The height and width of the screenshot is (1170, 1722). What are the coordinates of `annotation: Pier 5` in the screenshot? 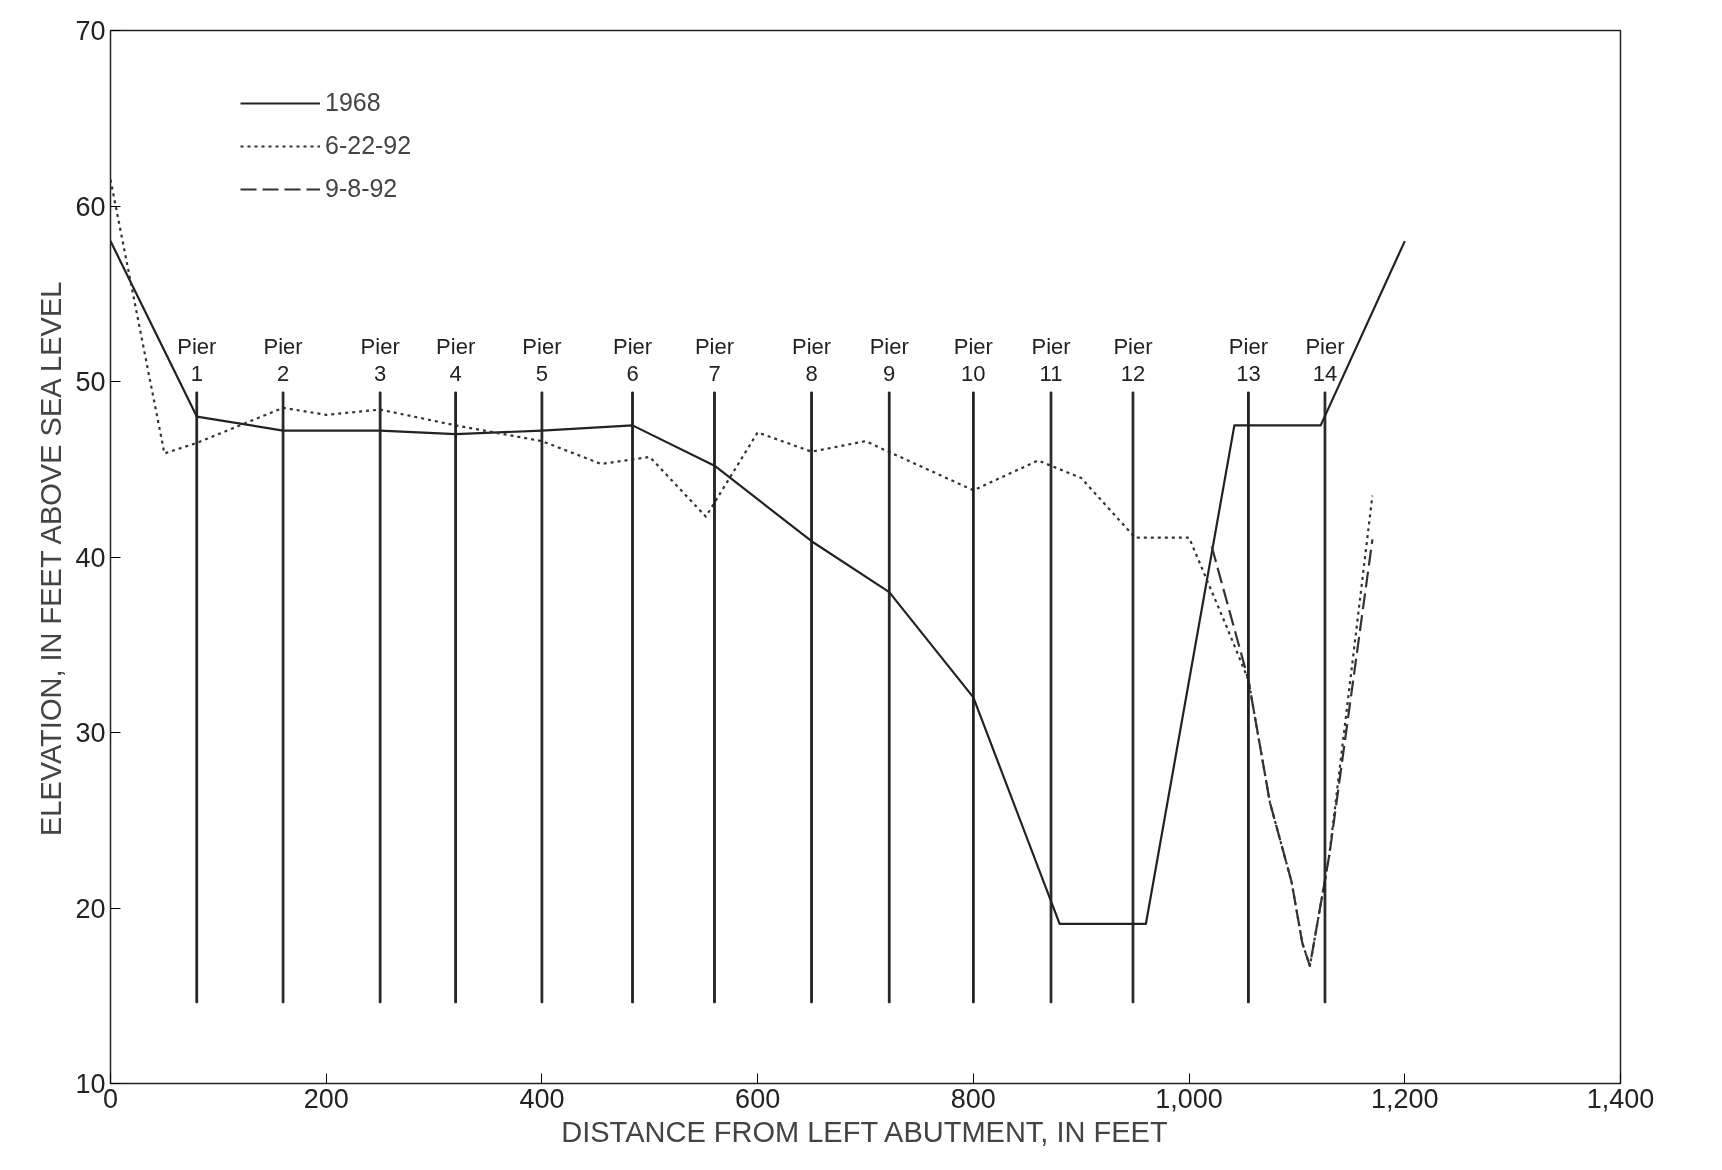 It's located at (542, 360).